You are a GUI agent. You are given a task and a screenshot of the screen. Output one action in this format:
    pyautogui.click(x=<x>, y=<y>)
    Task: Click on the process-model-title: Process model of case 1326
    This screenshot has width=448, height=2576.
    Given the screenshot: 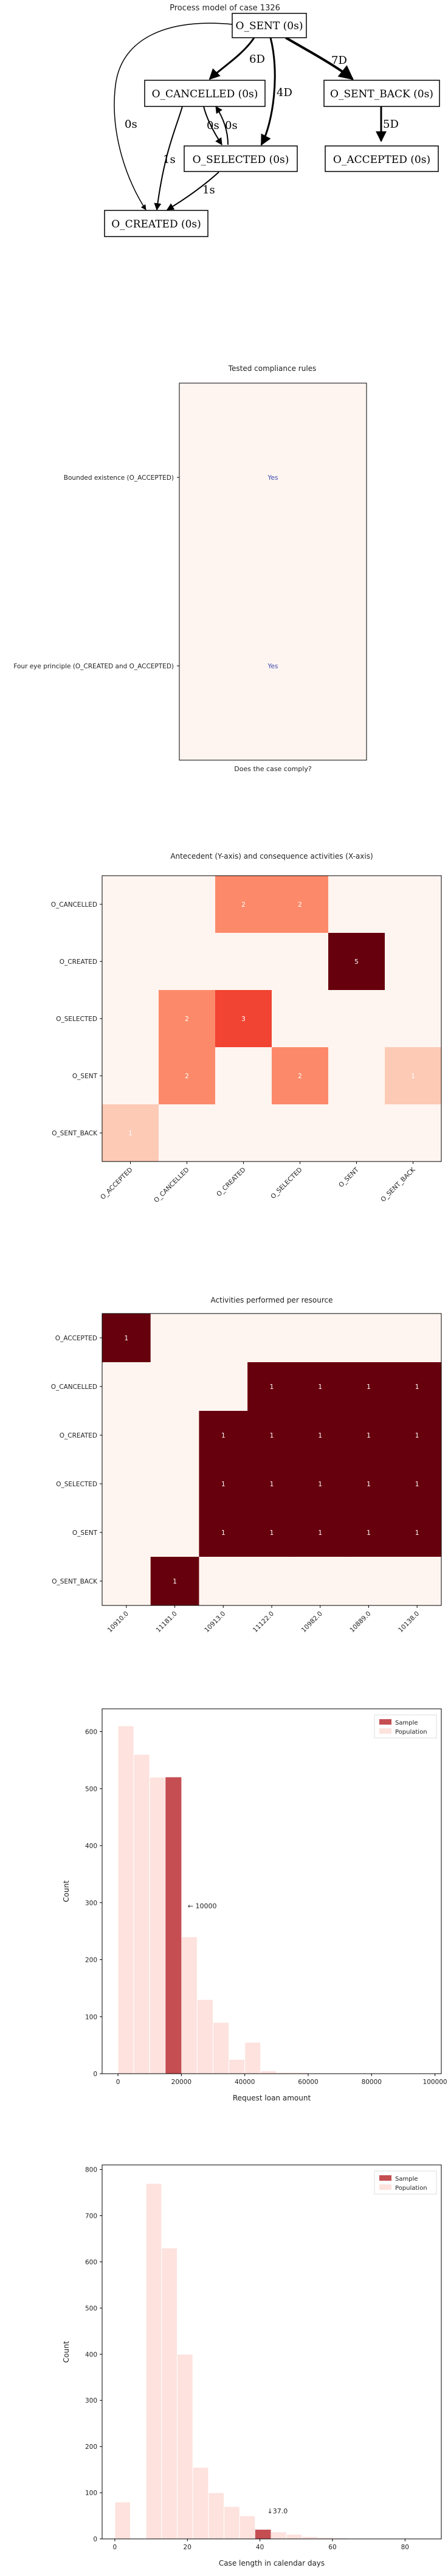 What is the action you would take?
    pyautogui.click(x=225, y=8)
    